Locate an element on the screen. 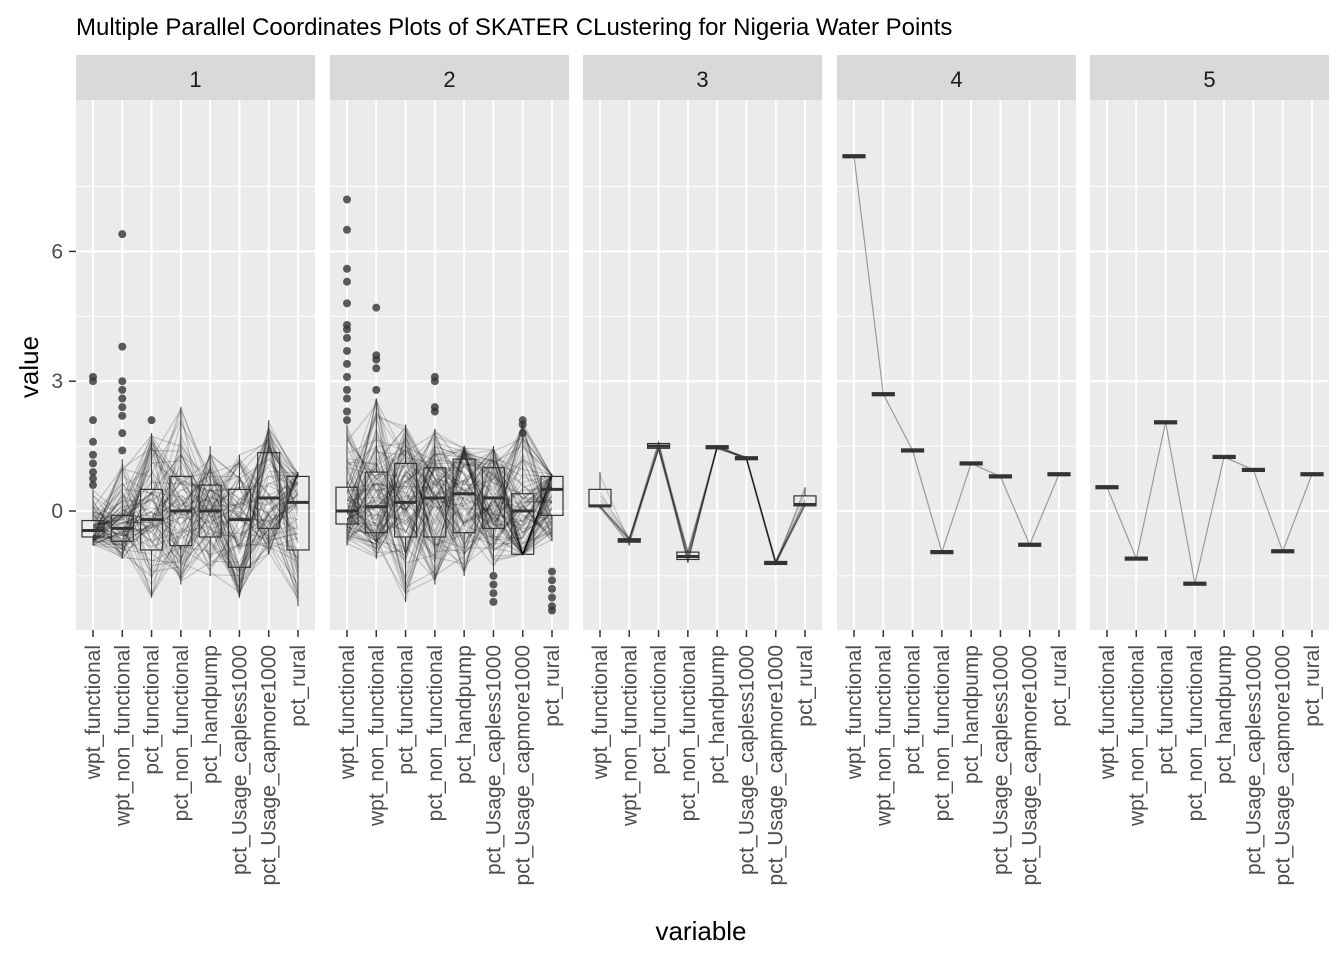 Image resolution: width=1344 pixels, height=960 pixels. x-tick-label: wpt_non_functional is located at coordinates (1136, 736).